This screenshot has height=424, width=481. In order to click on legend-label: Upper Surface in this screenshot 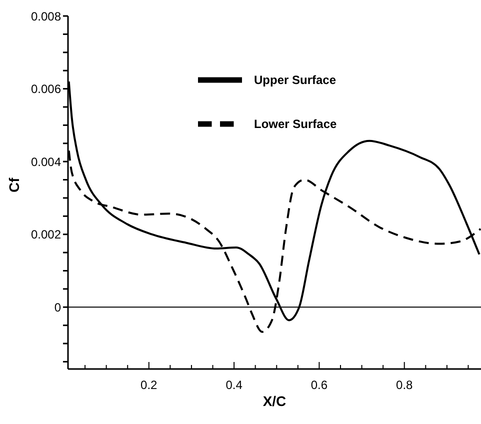, I will do `click(295, 79)`.